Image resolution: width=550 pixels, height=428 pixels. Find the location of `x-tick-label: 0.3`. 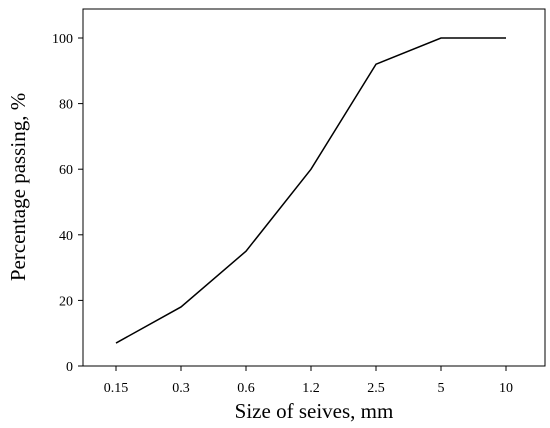

x-tick-label: 0.3 is located at coordinates (181, 388).